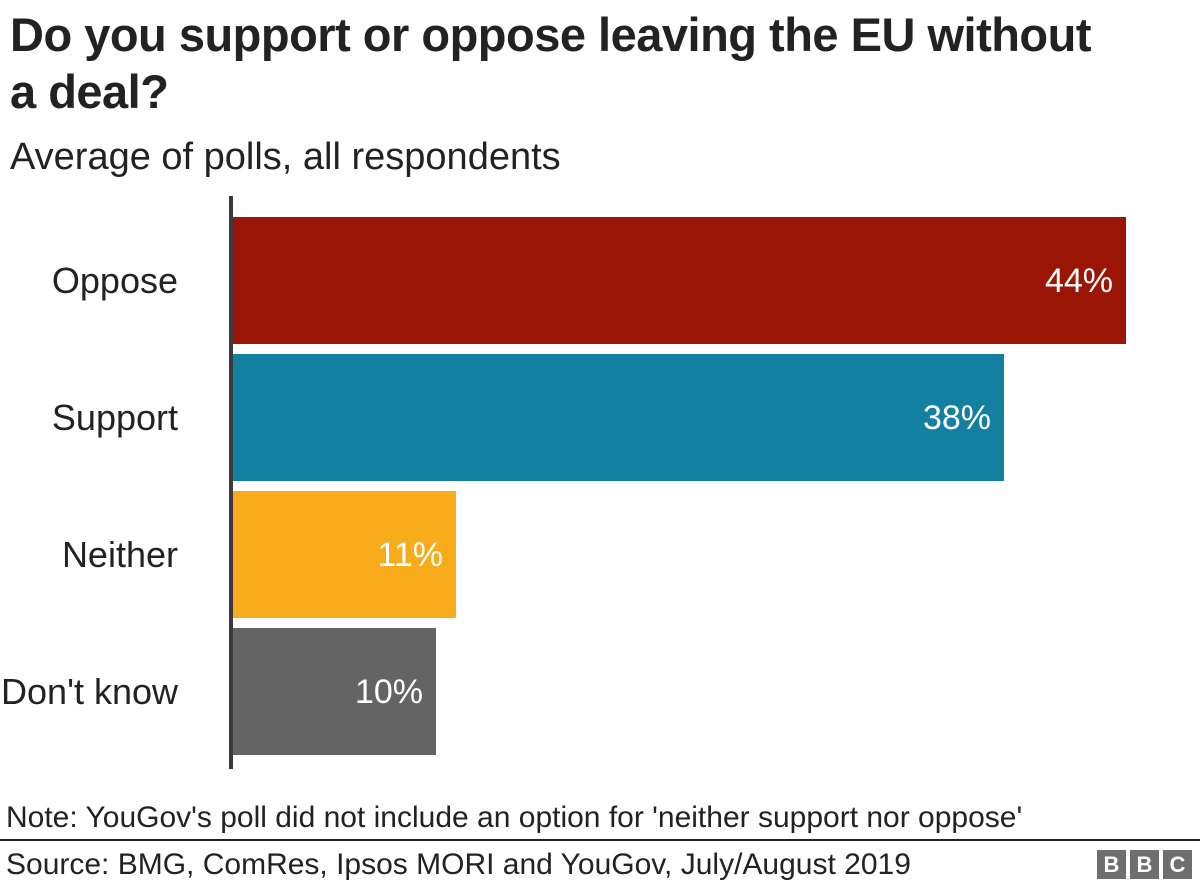 The height and width of the screenshot is (881, 1200). Describe the element at coordinates (716, 554) in the screenshot. I see `bar-area: 11%` at that location.